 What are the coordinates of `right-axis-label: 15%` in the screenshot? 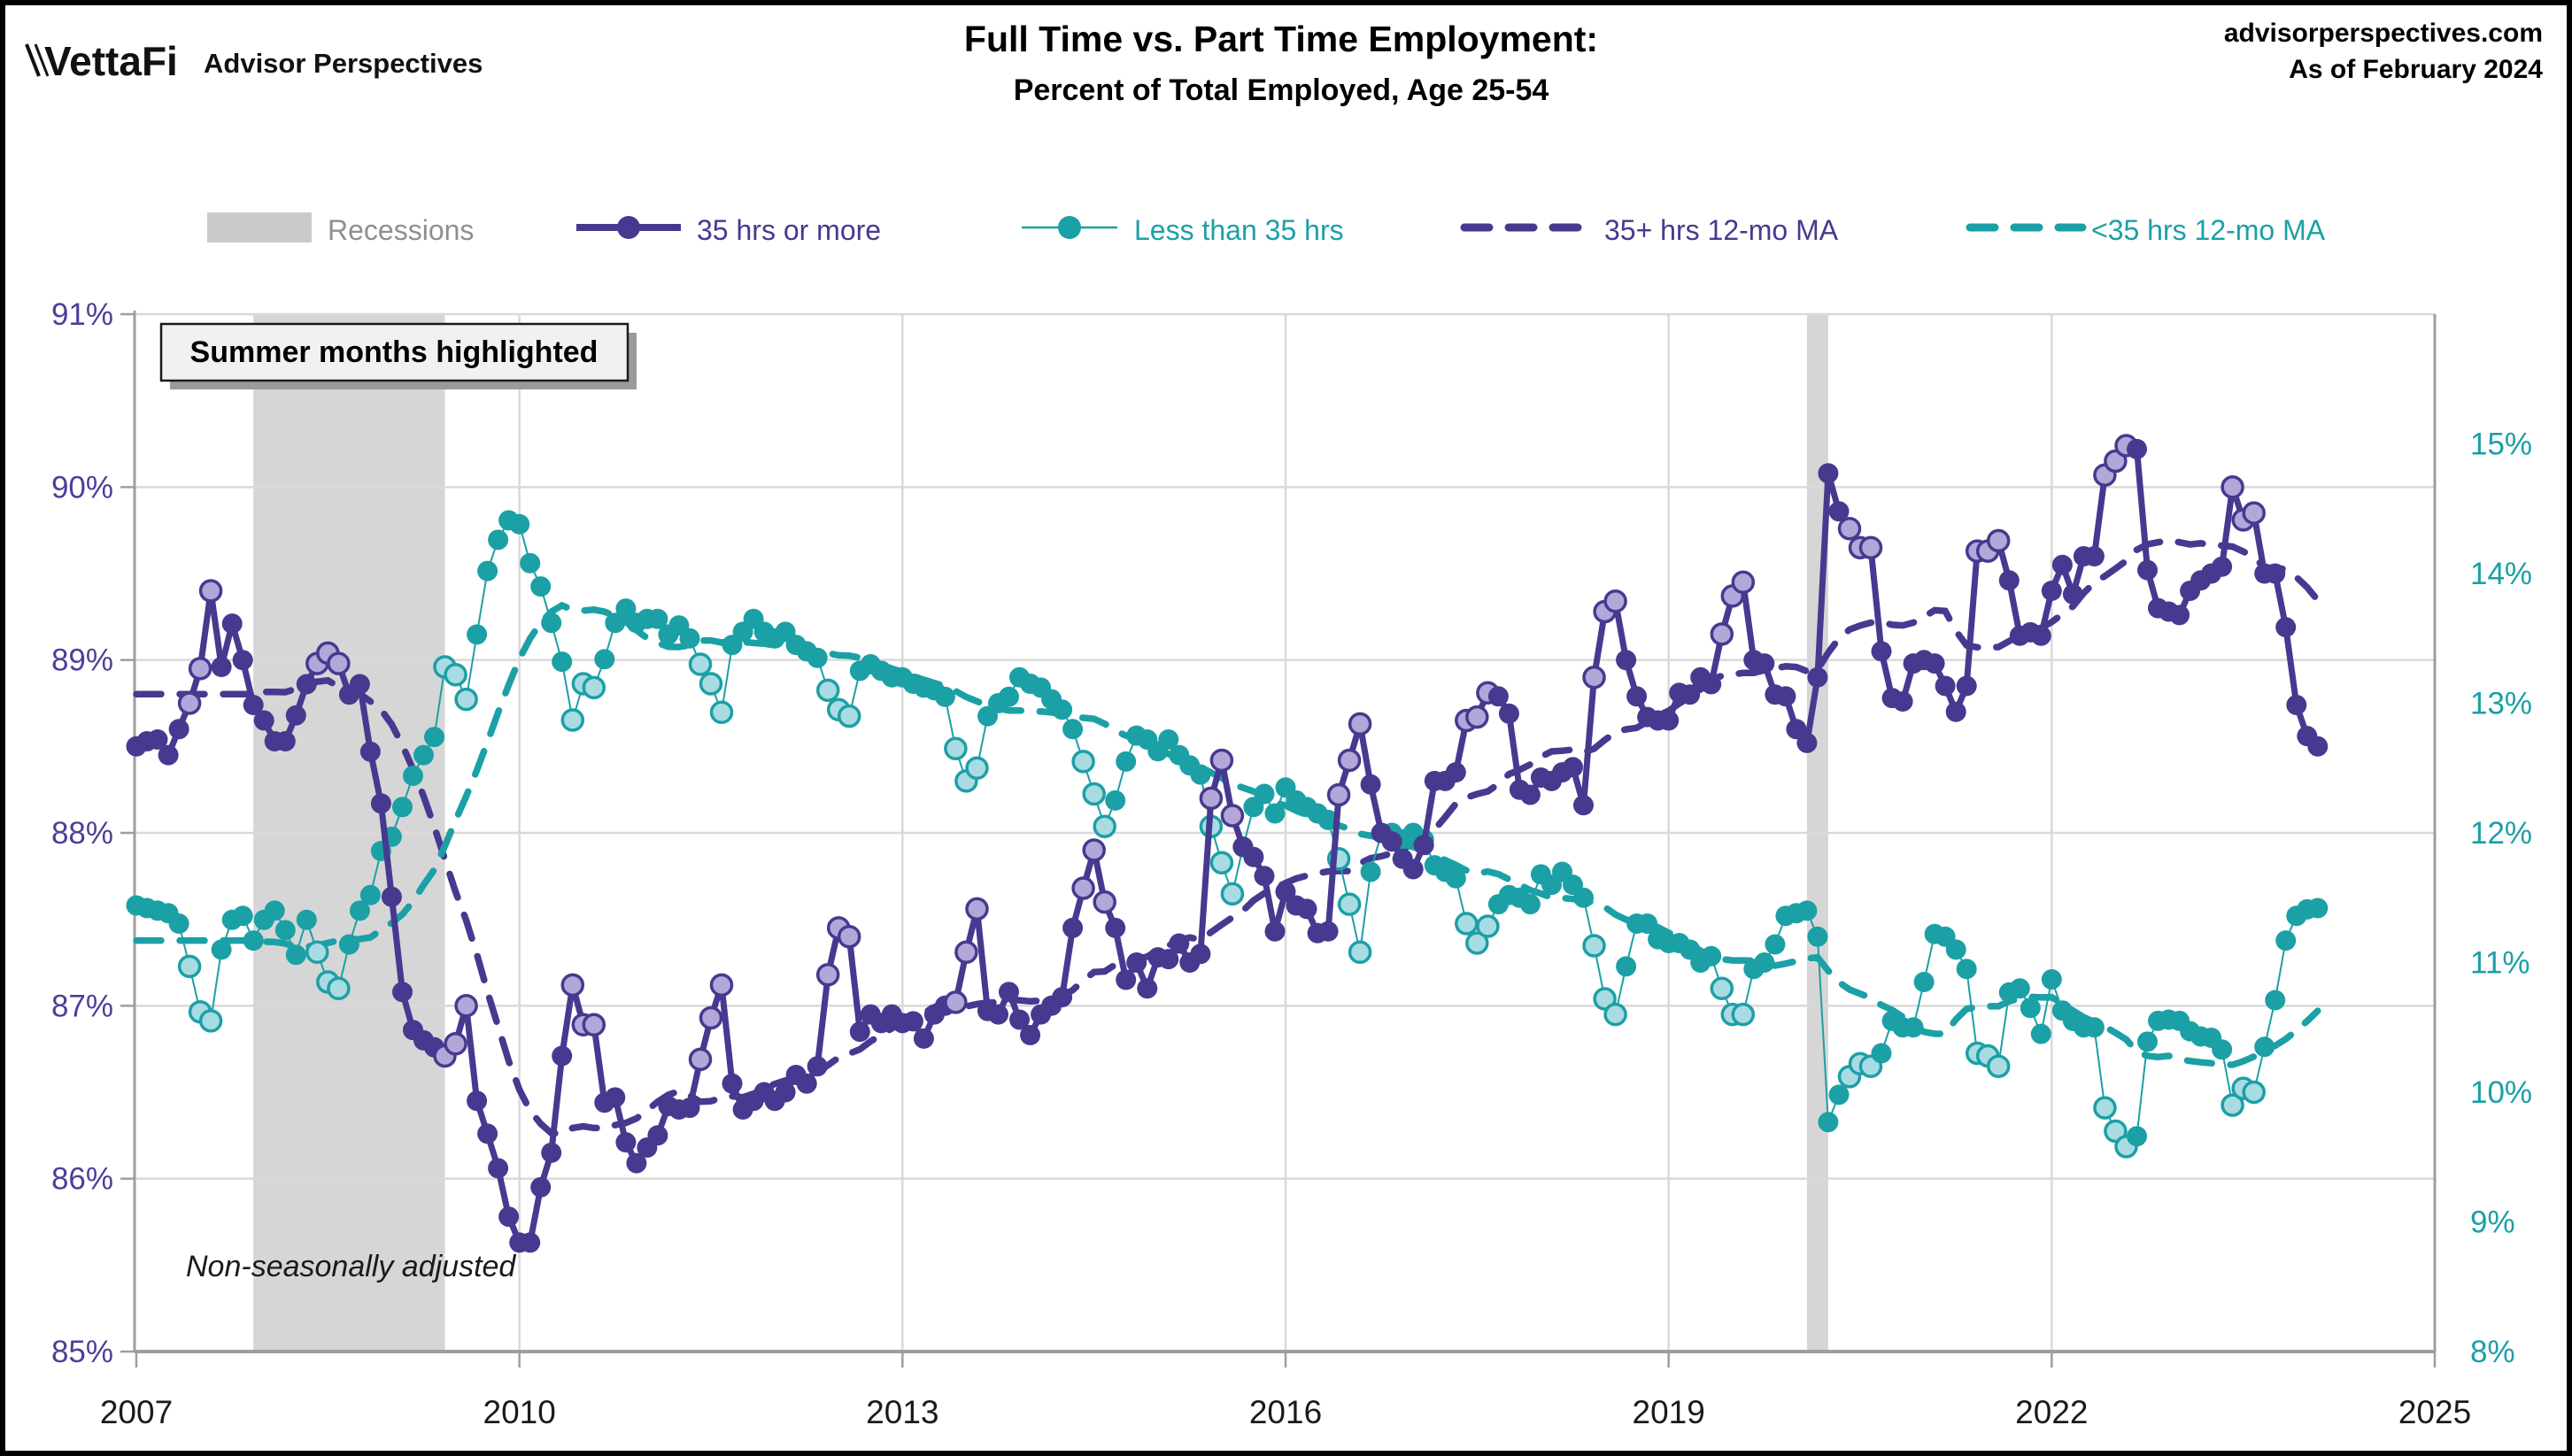 It's located at (2501, 445).